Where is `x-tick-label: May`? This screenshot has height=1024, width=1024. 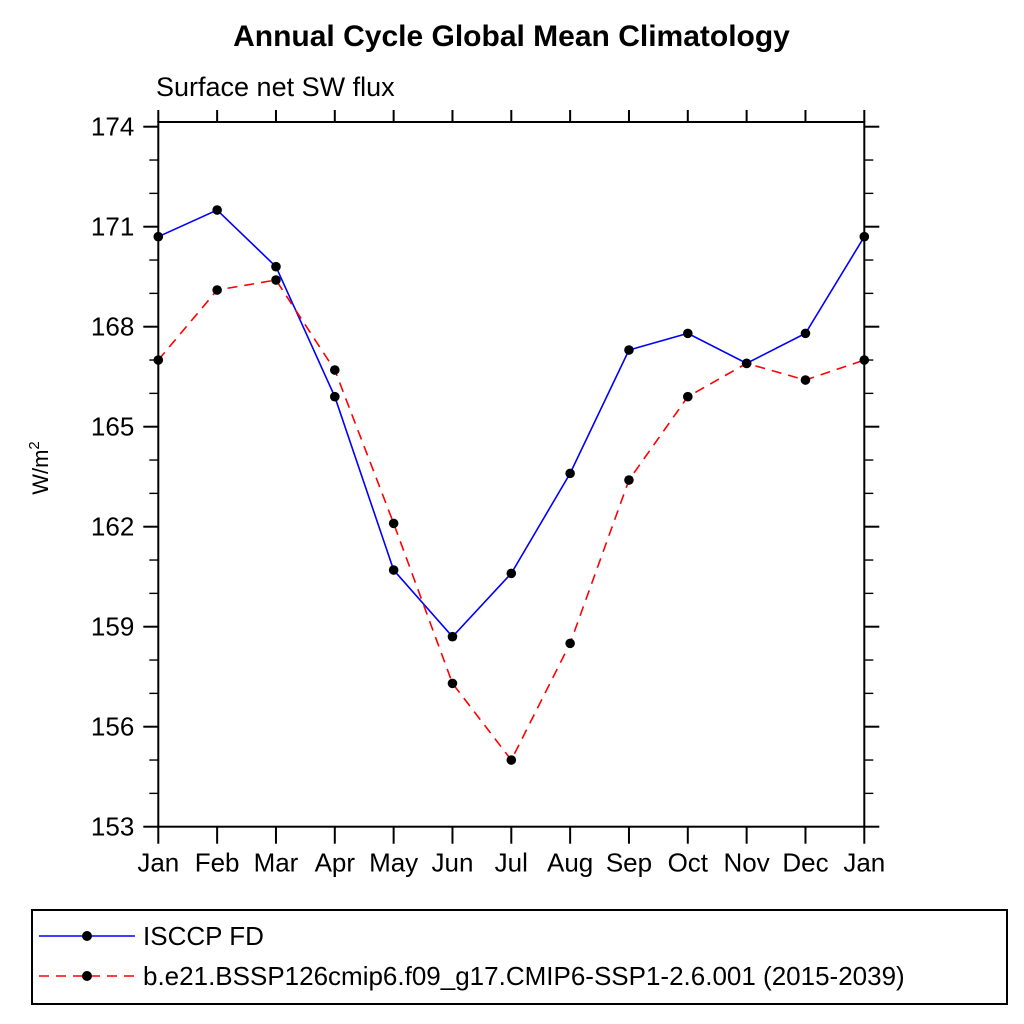 x-tick-label: May is located at coordinates (393, 863).